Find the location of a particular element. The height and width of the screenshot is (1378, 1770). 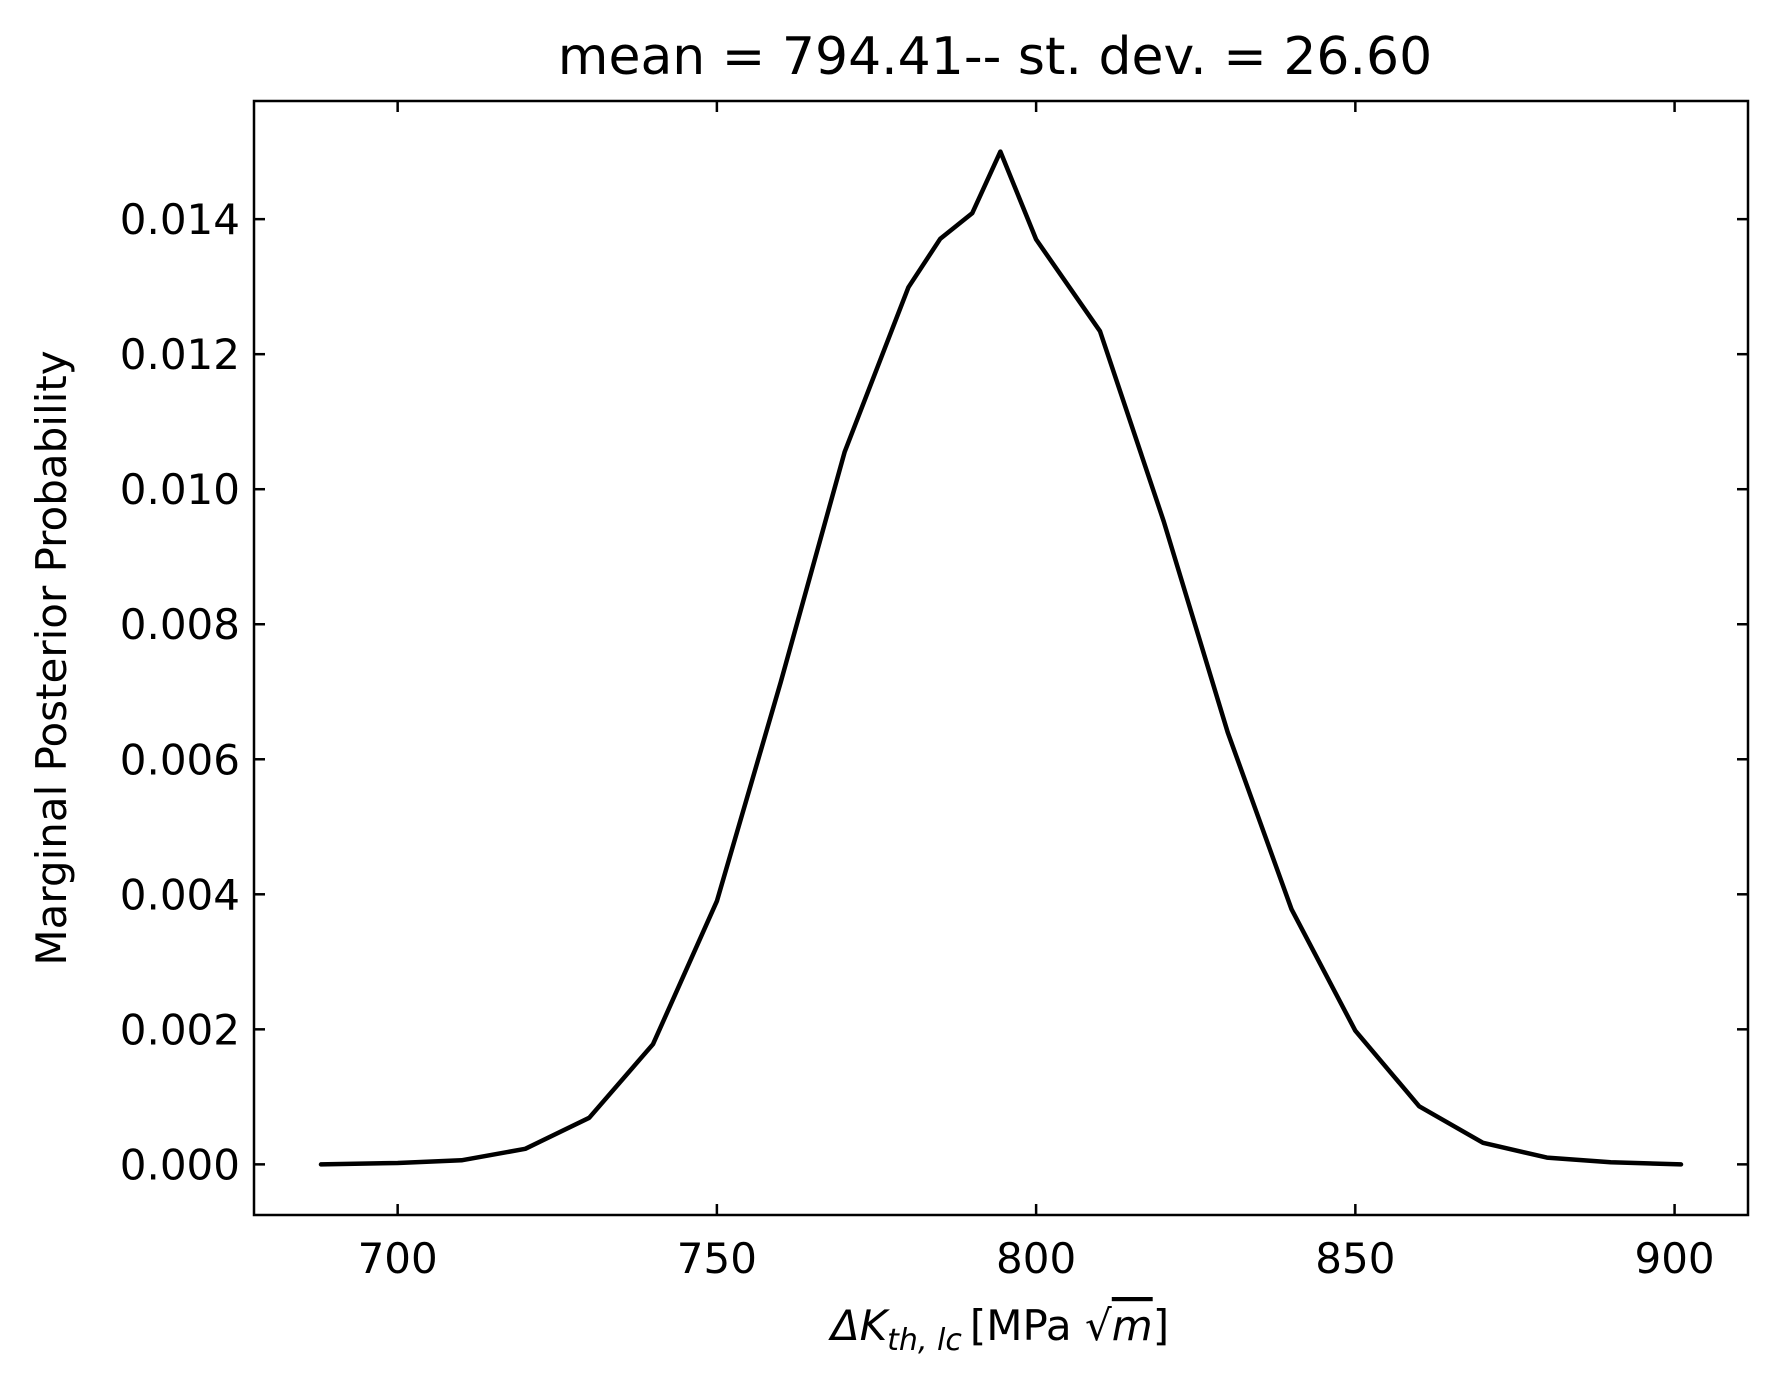

y-tick-label: 0.002 is located at coordinates (180, 1029).